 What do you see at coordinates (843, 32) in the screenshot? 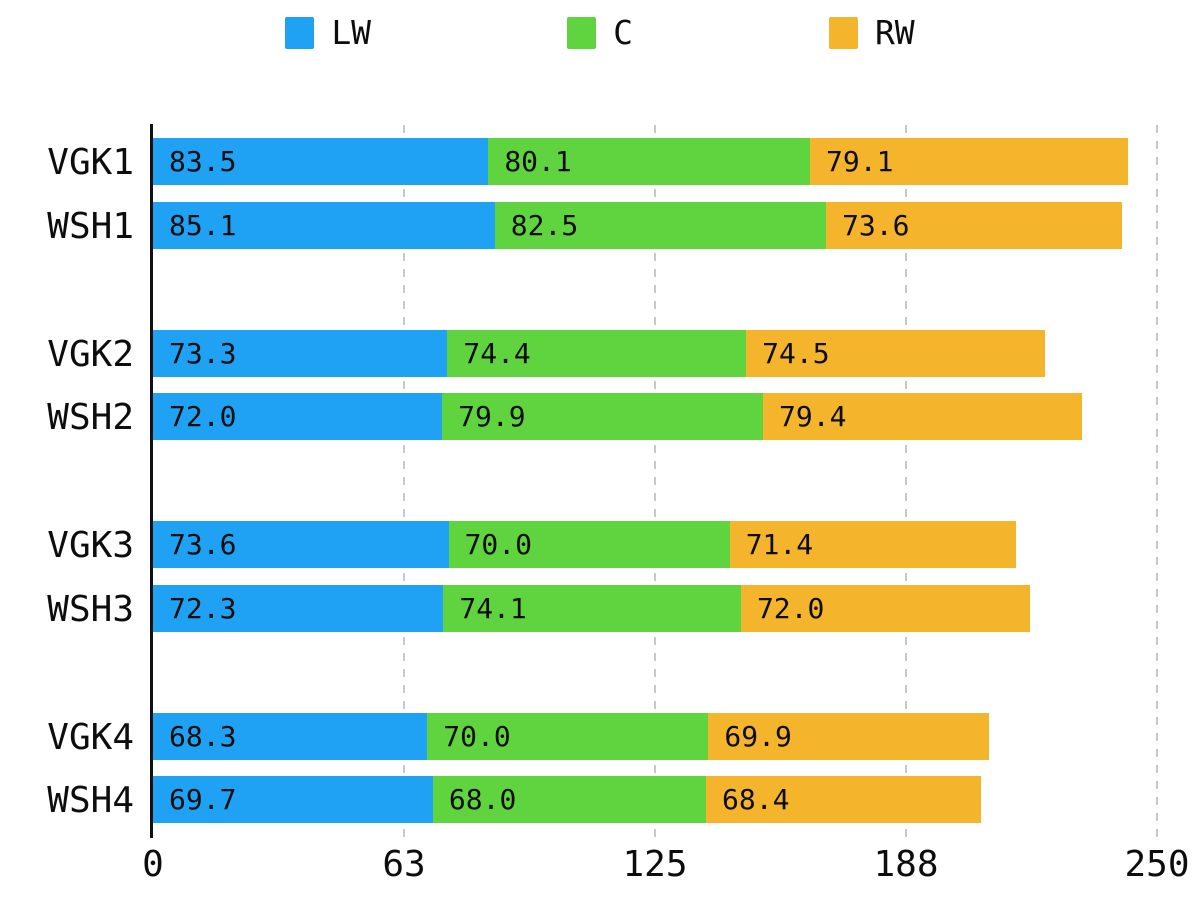
I see `legend-swatch-rw-icon` at bounding box center [843, 32].